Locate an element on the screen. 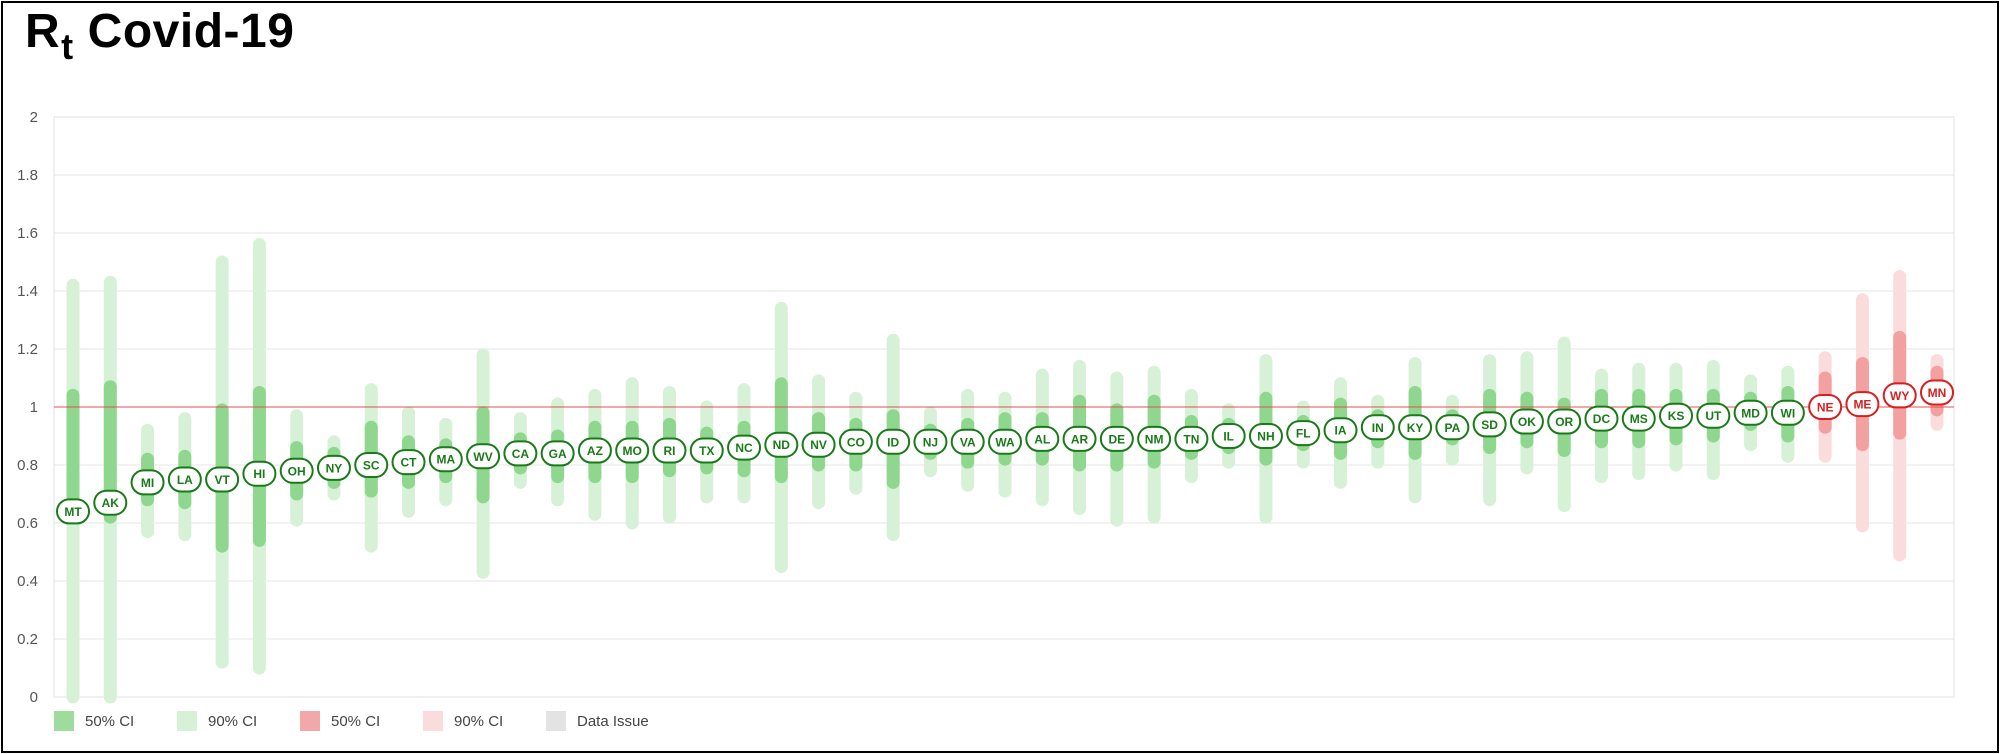 This screenshot has width=2000, height=754. point-label-ms: MS is located at coordinates (1639, 419).